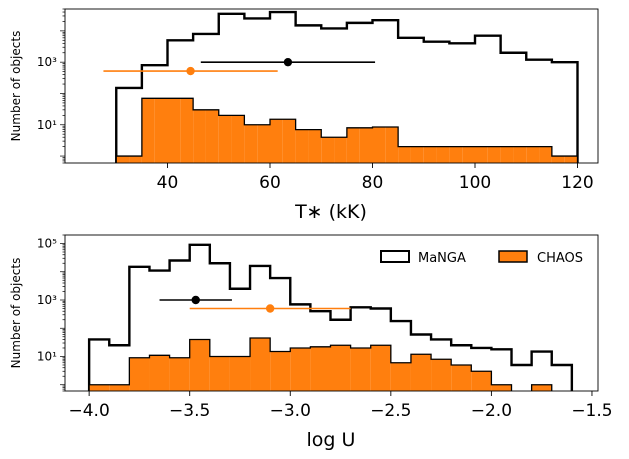 This screenshot has height=459, width=629. What do you see at coordinates (481, 258) in the screenshot?
I see `legend: MaNGA CHAOS` at bounding box center [481, 258].